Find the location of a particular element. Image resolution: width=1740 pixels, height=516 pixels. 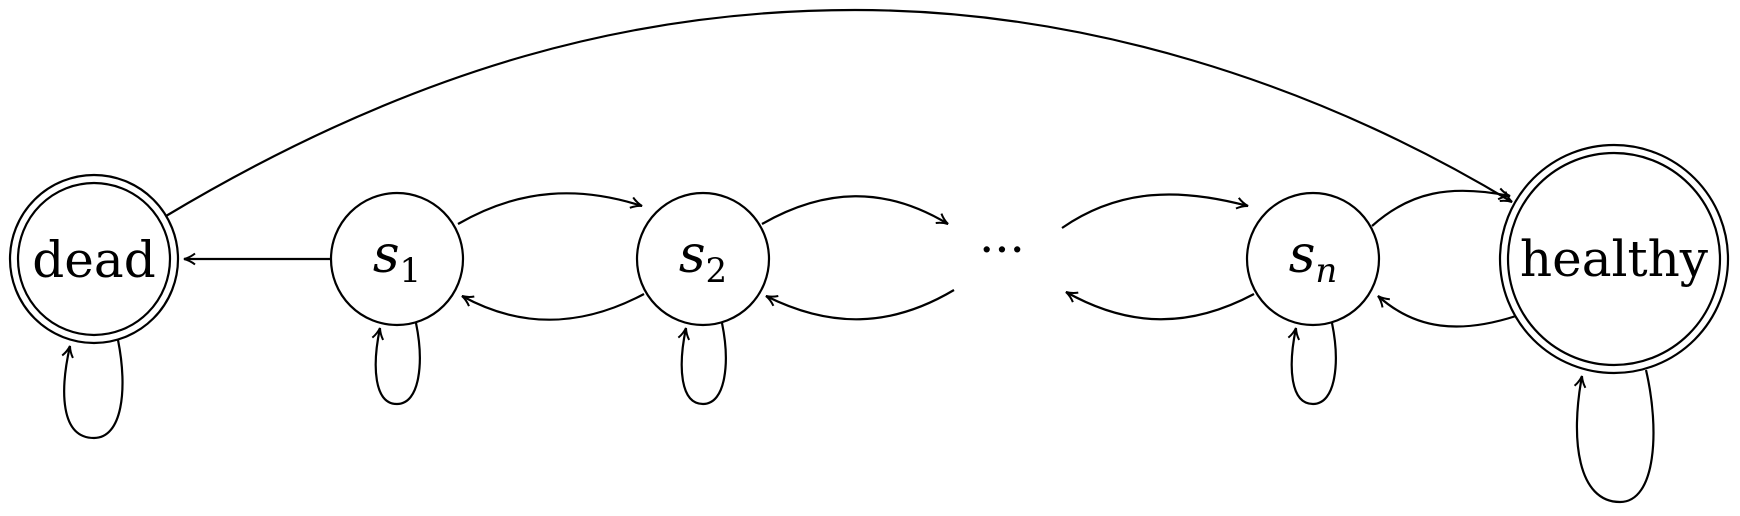

edge-sn-to-ellipsis is located at coordinates (1160, 306).